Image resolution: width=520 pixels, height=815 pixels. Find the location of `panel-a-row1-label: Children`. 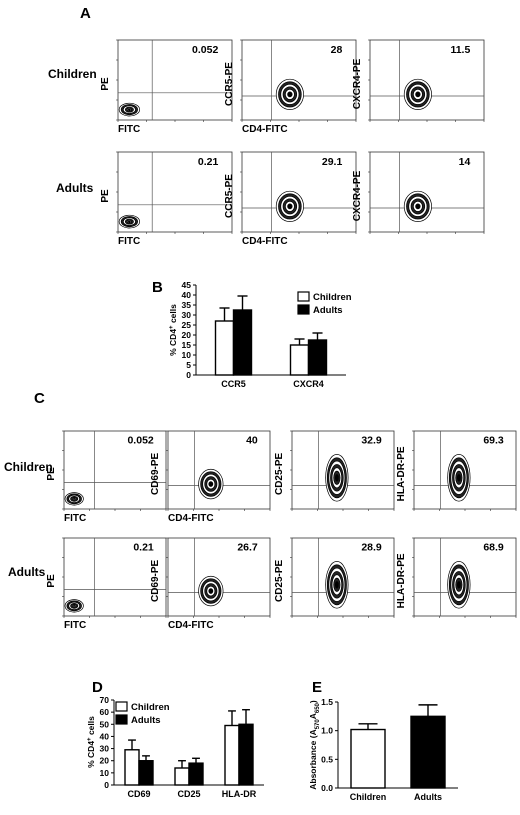

panel-a-row1-label: Children is located at coordinates (72, 74).